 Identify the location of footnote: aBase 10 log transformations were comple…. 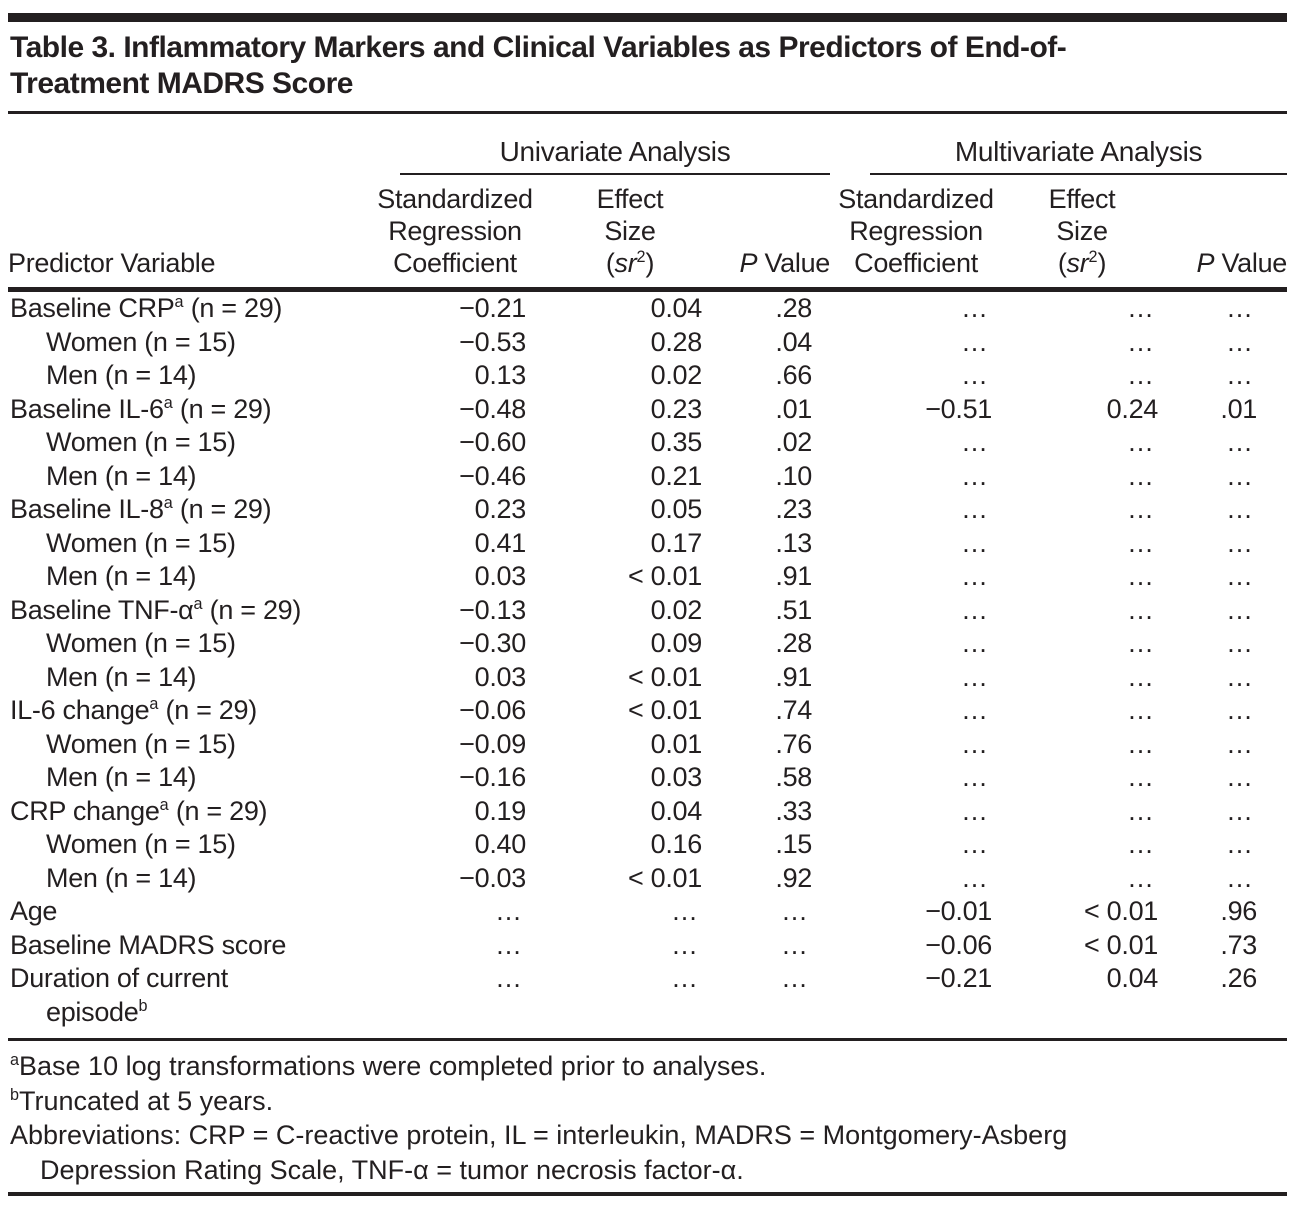
(388, 1066).